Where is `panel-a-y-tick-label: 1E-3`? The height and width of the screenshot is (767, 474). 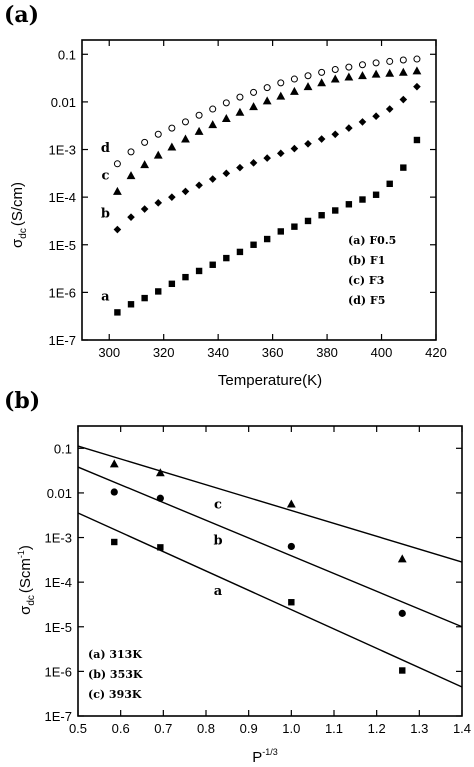
panel-a-y-tick-label: 1E-3 is located at coordinates (62, 150).